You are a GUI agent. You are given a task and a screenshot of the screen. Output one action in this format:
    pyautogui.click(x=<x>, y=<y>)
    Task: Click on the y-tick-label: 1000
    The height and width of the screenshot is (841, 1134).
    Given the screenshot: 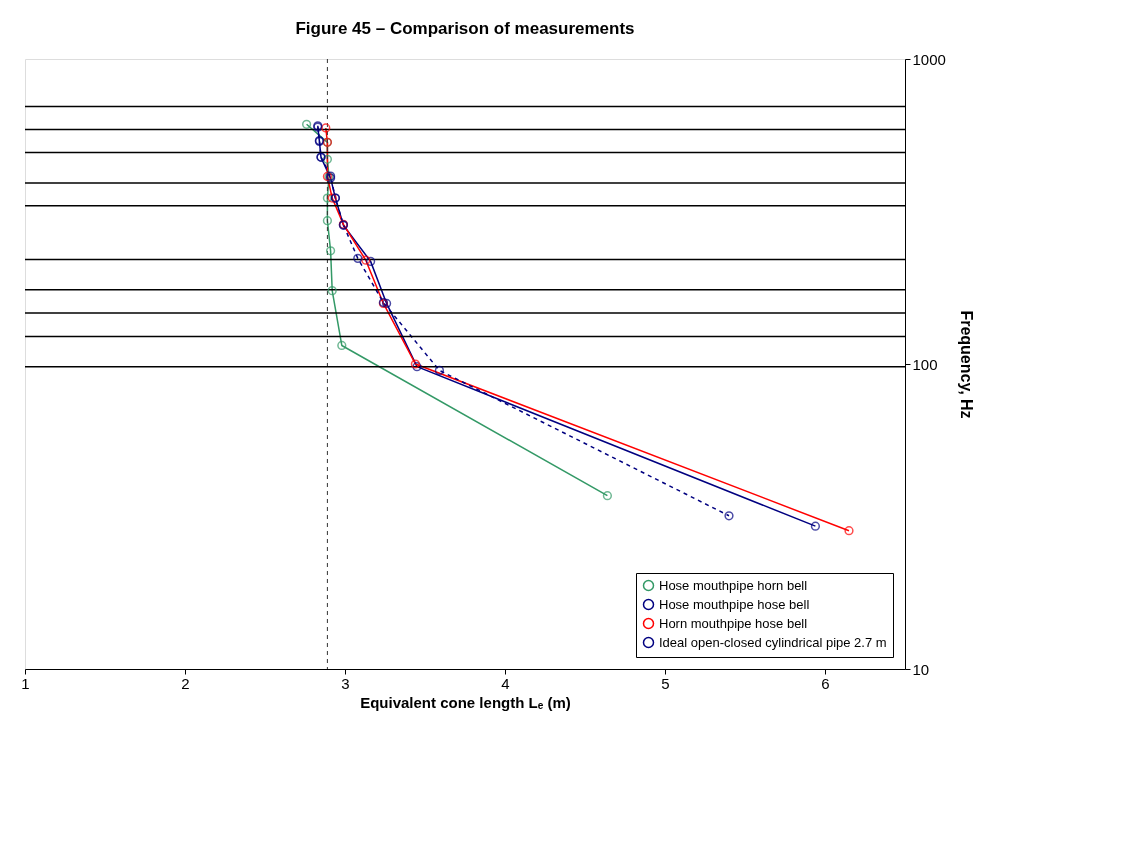 What is the action you would take?
    pyautogui.click(x=929, y=59)
    